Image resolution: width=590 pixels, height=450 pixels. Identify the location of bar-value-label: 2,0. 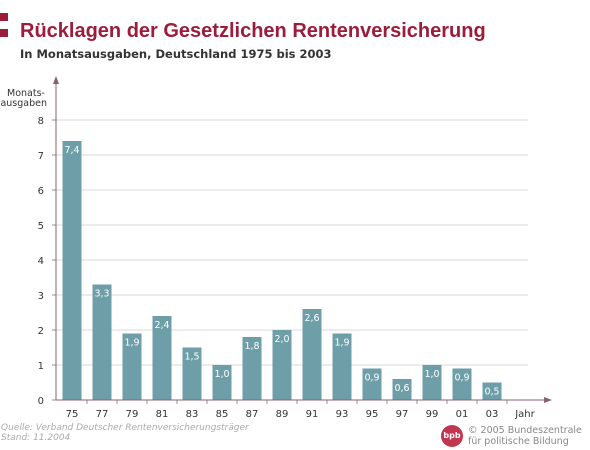
(281, 339).